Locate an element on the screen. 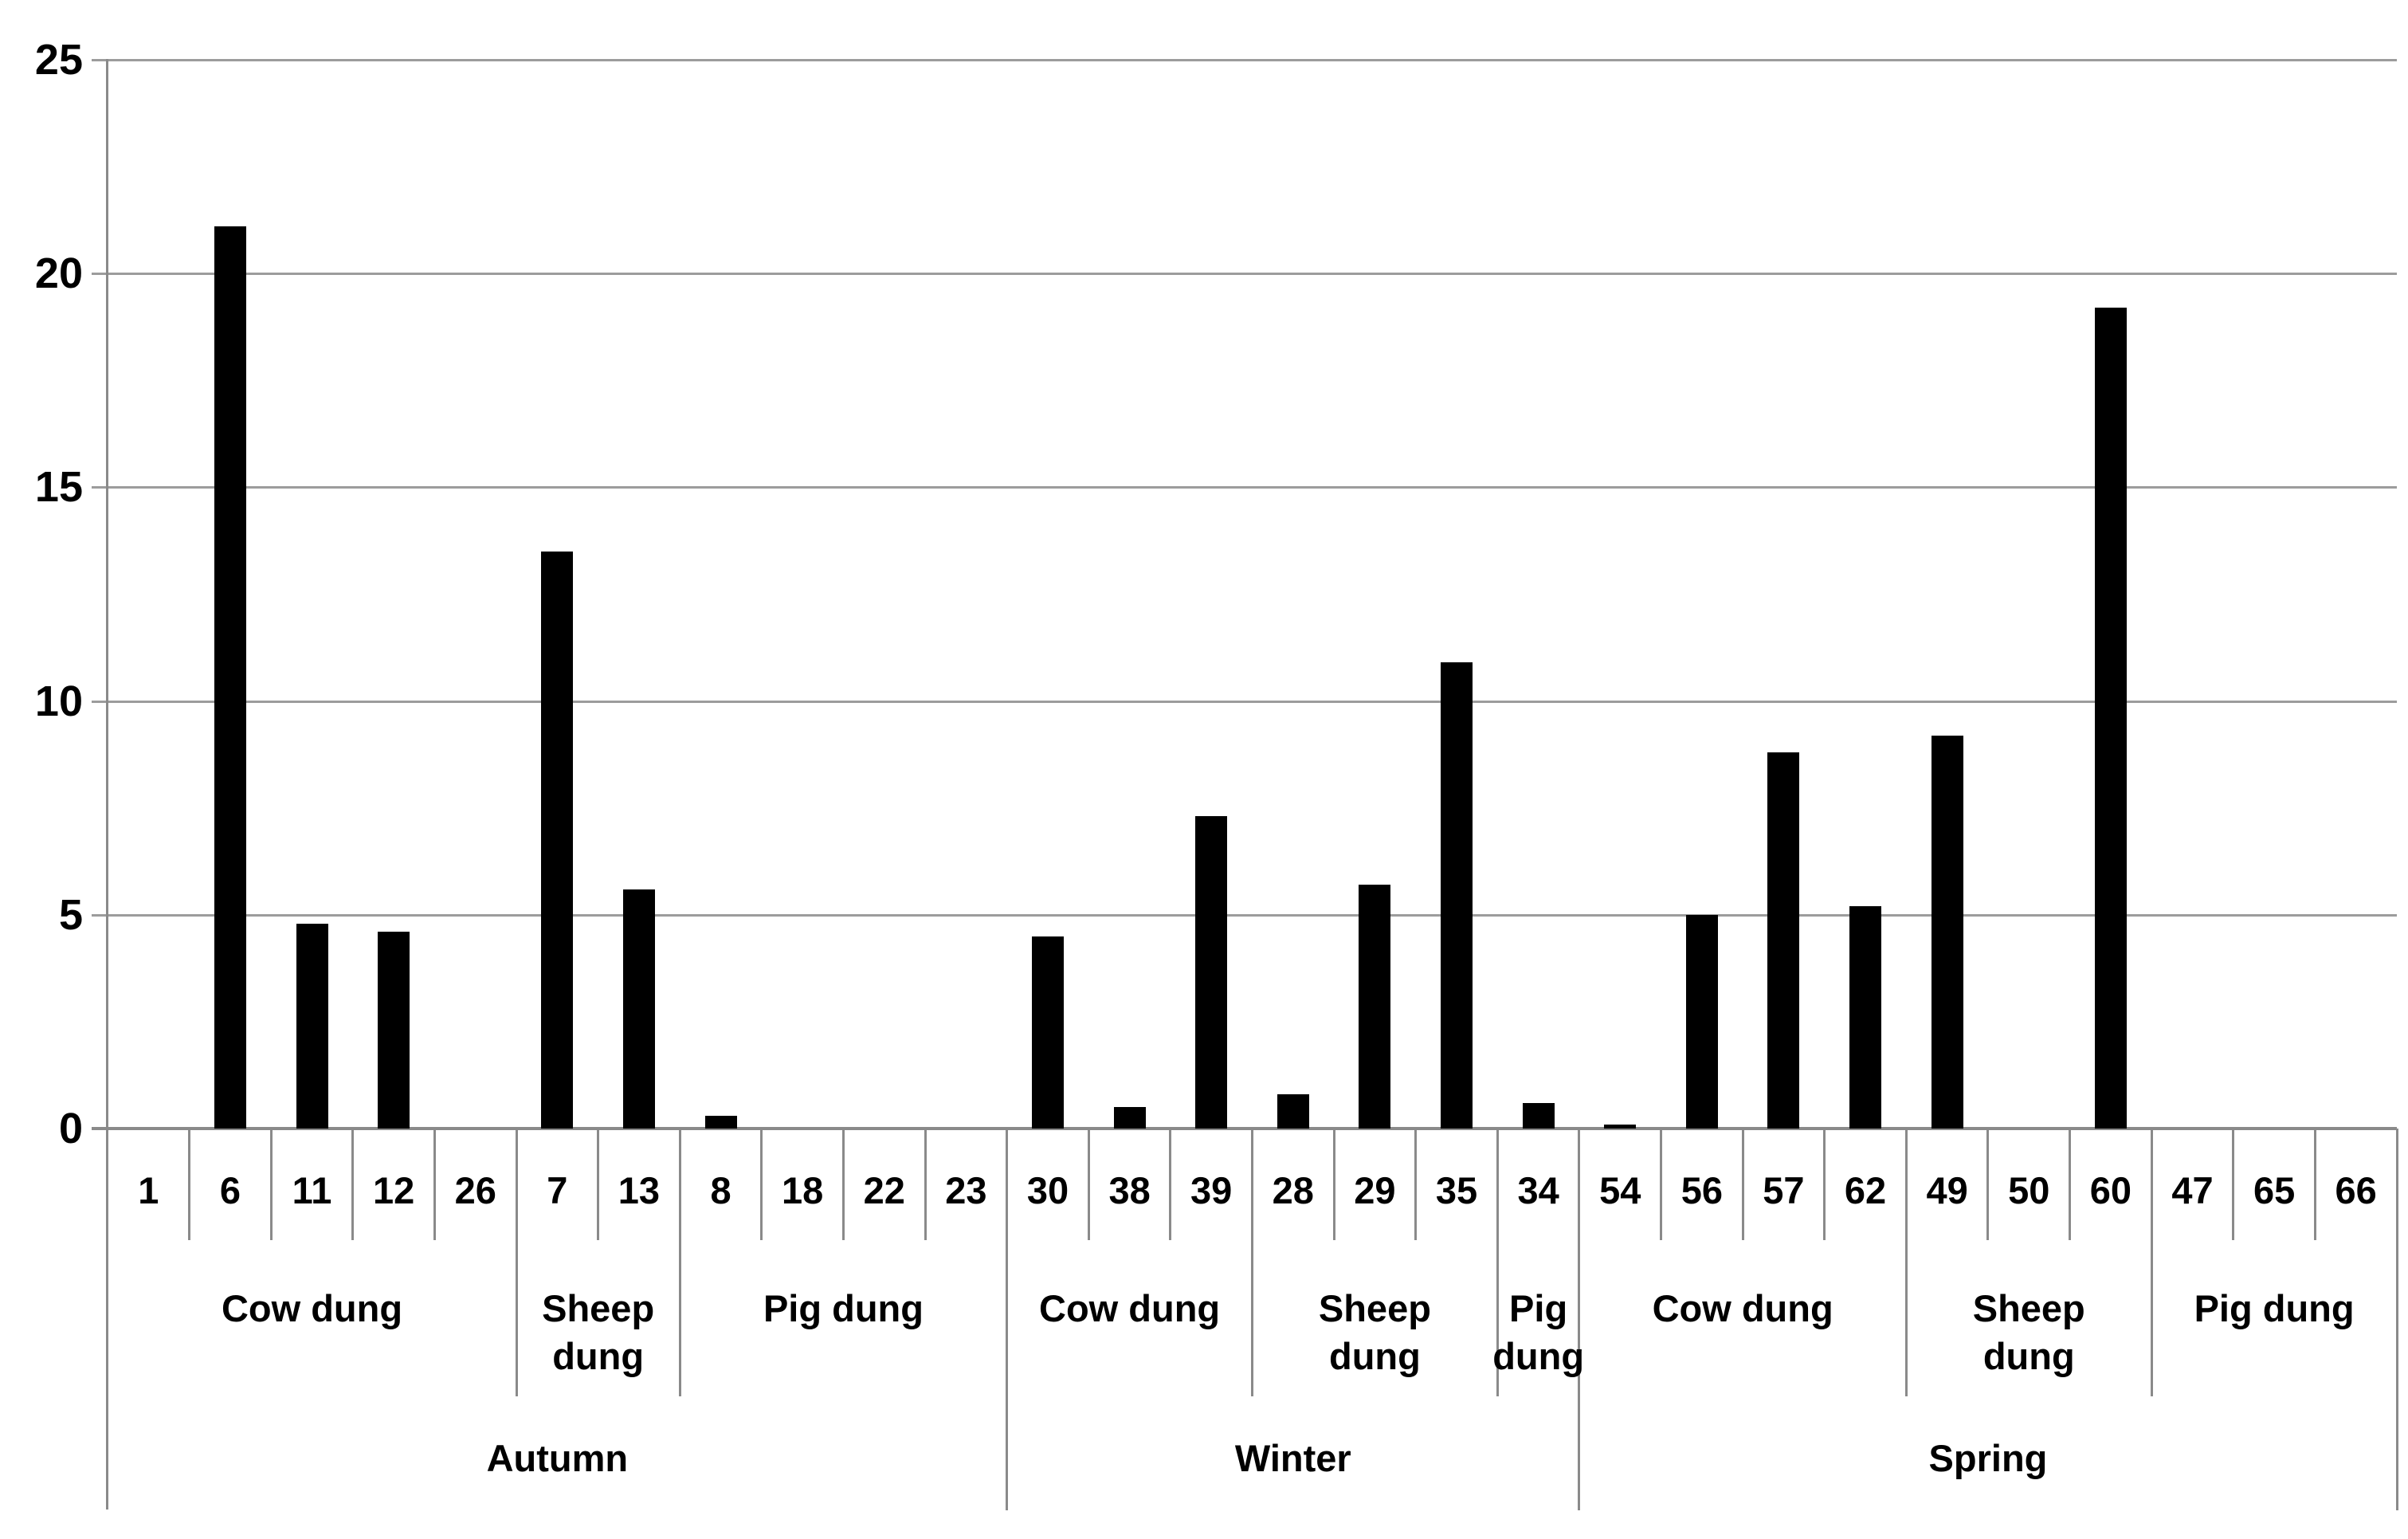 The image size is (2408, 1539). category-tick-label: 8 is located at coordinates (720, 1189).